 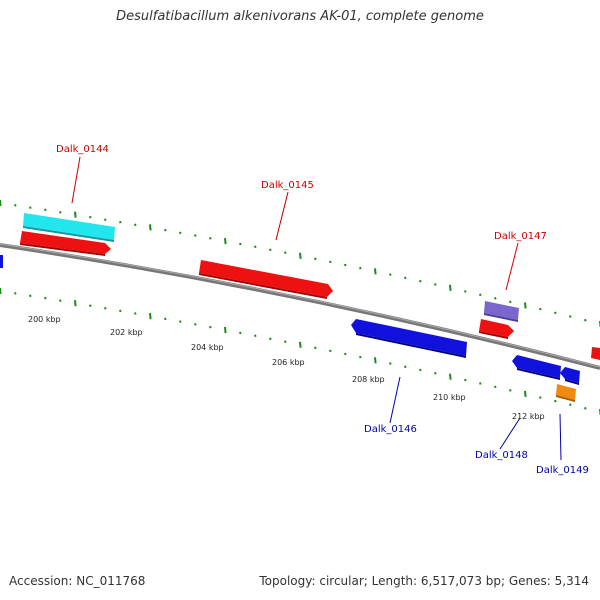 What do you see at coordinates (520, 236) in the screenshot?
I see `gene-label-dalk-0147: Dalk_0147` at bounding box center [520, 236].